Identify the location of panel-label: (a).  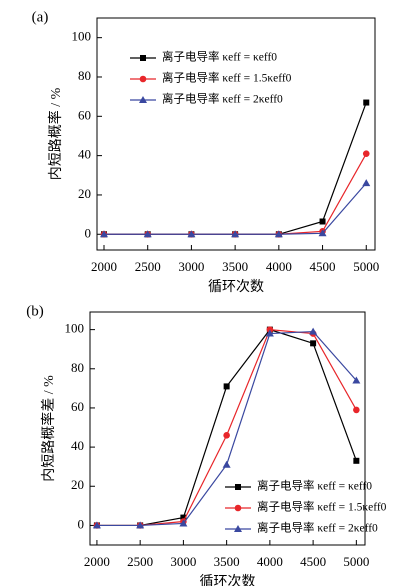
(40, 17).